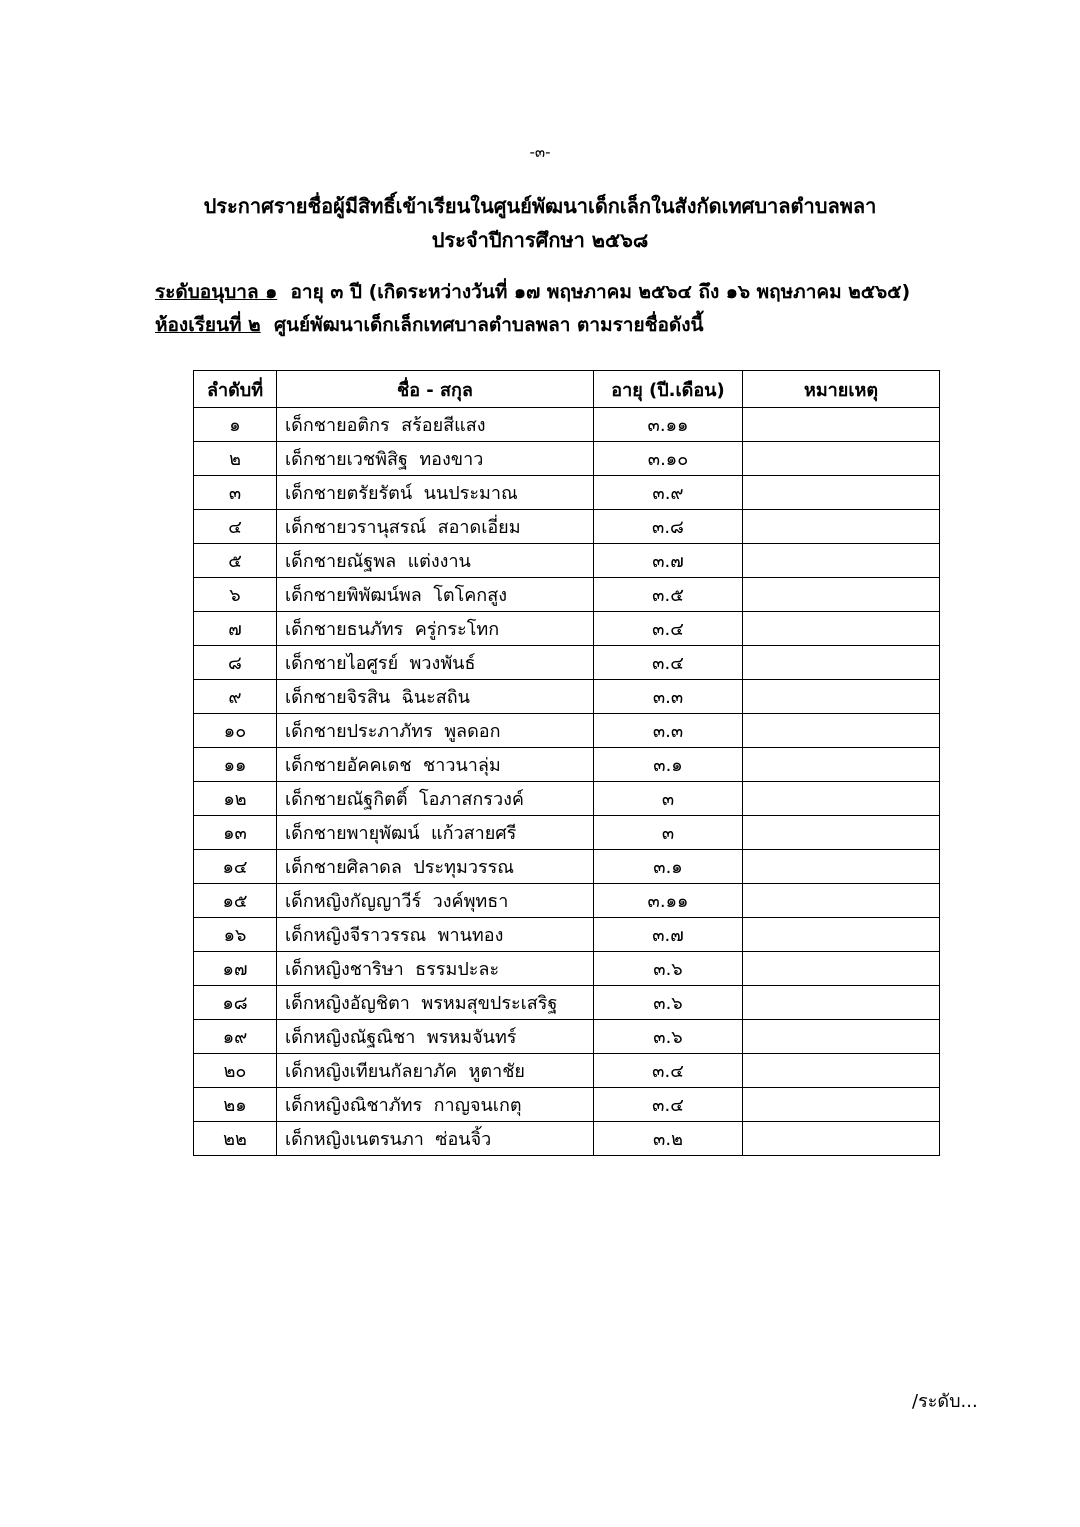 This screenshot has height=1527, width=1080. Describe the element at coordinates (235, 1070) in the screenshot. I see `table-cell: ๒๐` at that location.